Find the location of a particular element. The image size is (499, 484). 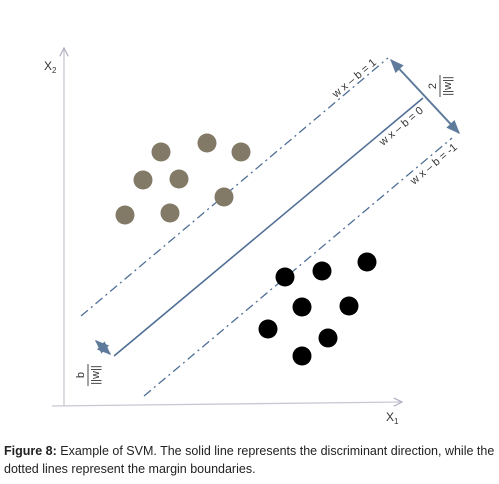

decision-line-label: w x – b = 0 is located at coordinates (400, 127).